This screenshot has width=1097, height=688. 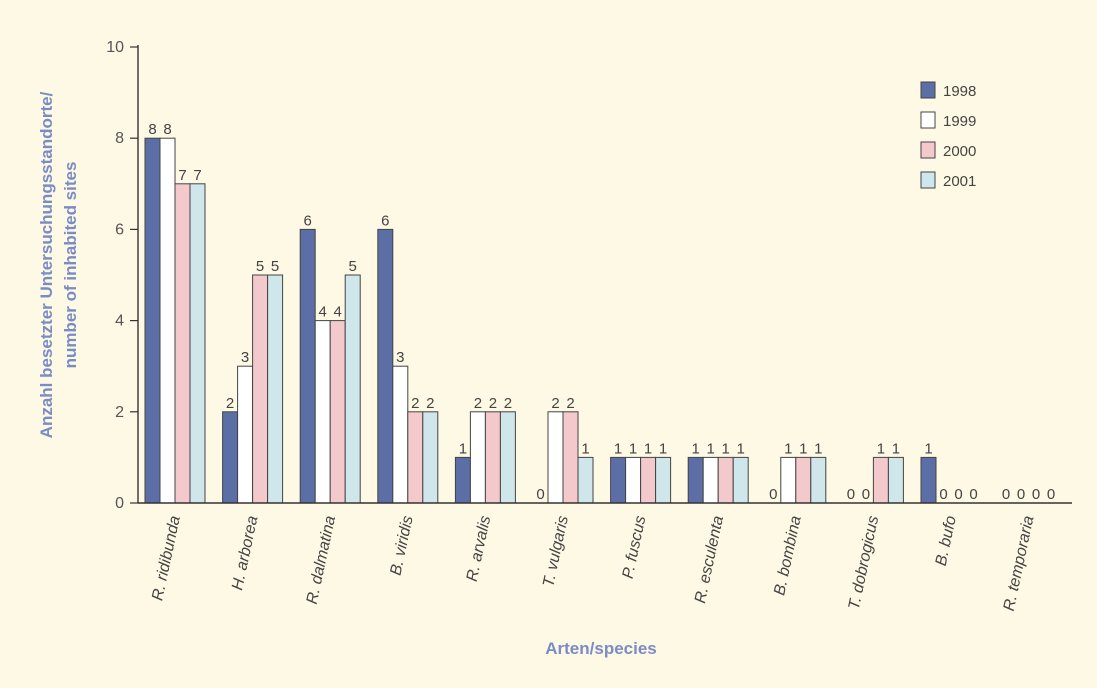 What do you see at coordinates (948, 135) in the screenshot?
I see `legend: 1998 1999 2000 2001` at bounding box center [948, 135].